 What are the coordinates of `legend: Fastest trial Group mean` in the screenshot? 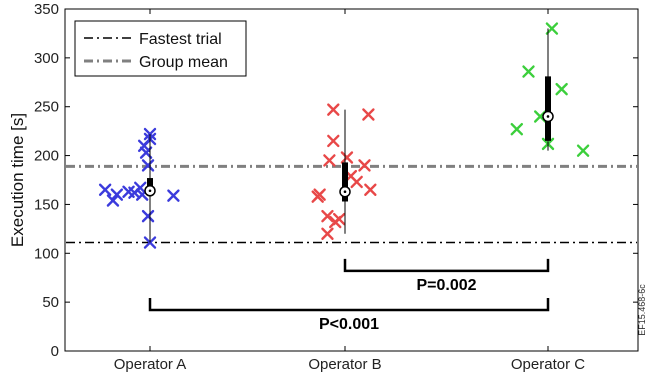 It's located at (160, 48).